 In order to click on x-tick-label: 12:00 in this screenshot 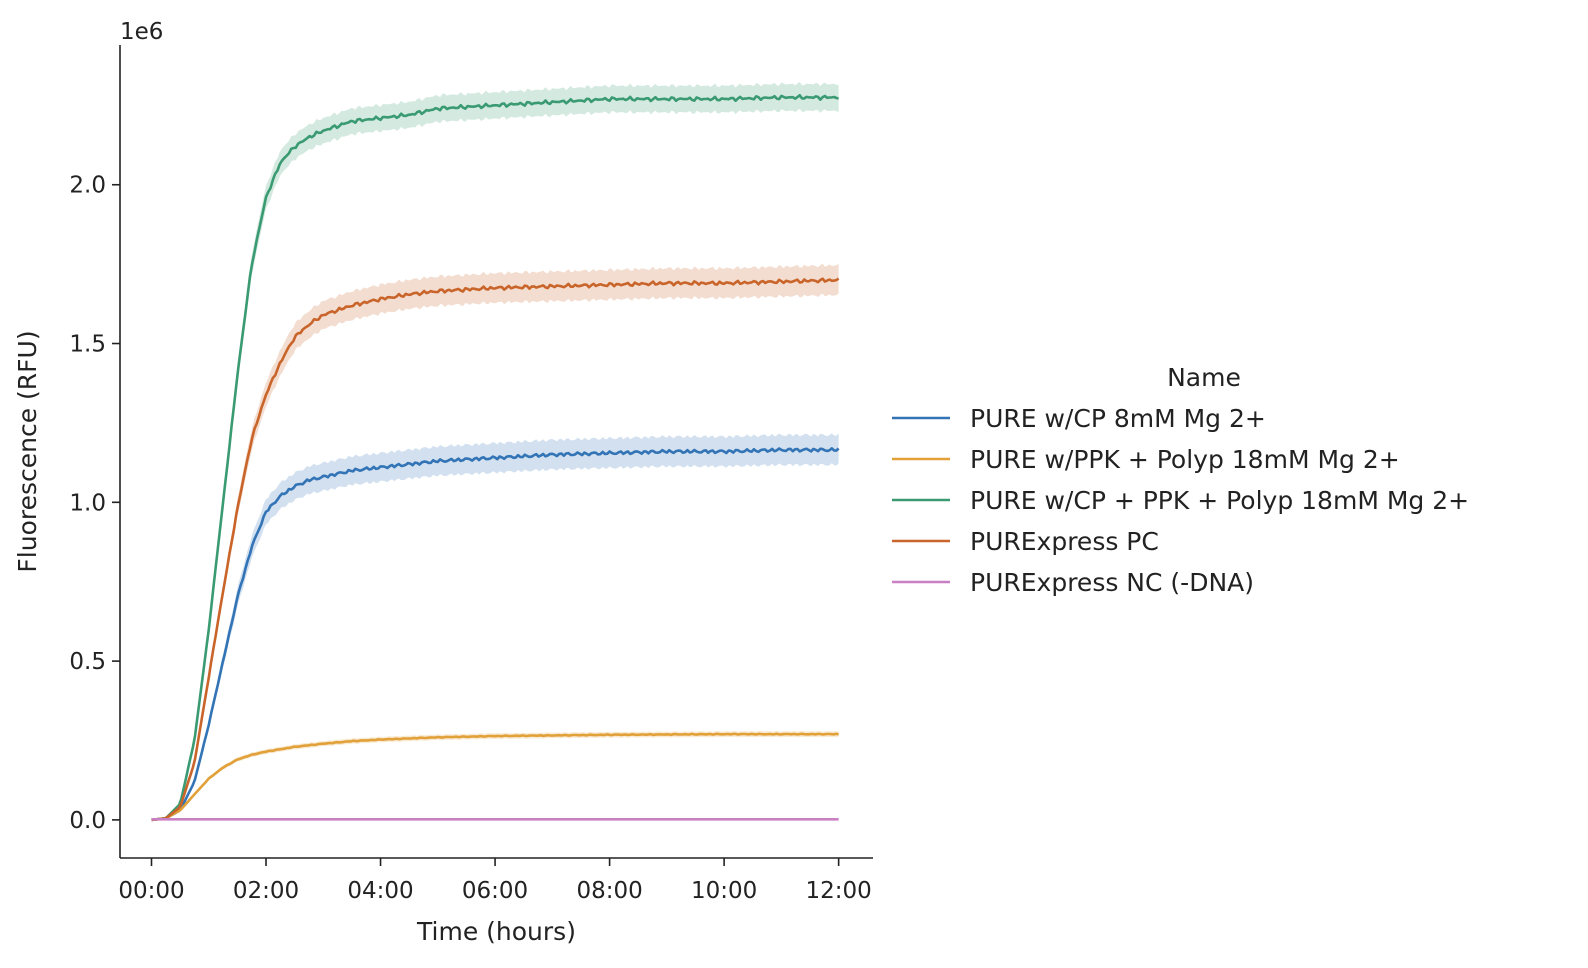, I will do `click(838, 891)`.